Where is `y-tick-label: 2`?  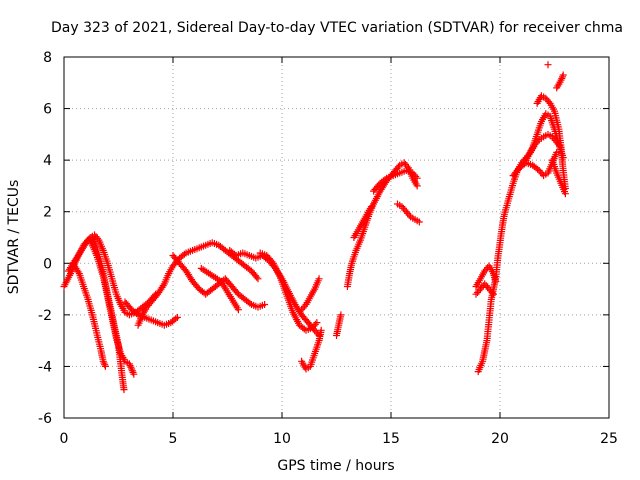 y-tick-label: 2 is located at coordinates (47, 213).